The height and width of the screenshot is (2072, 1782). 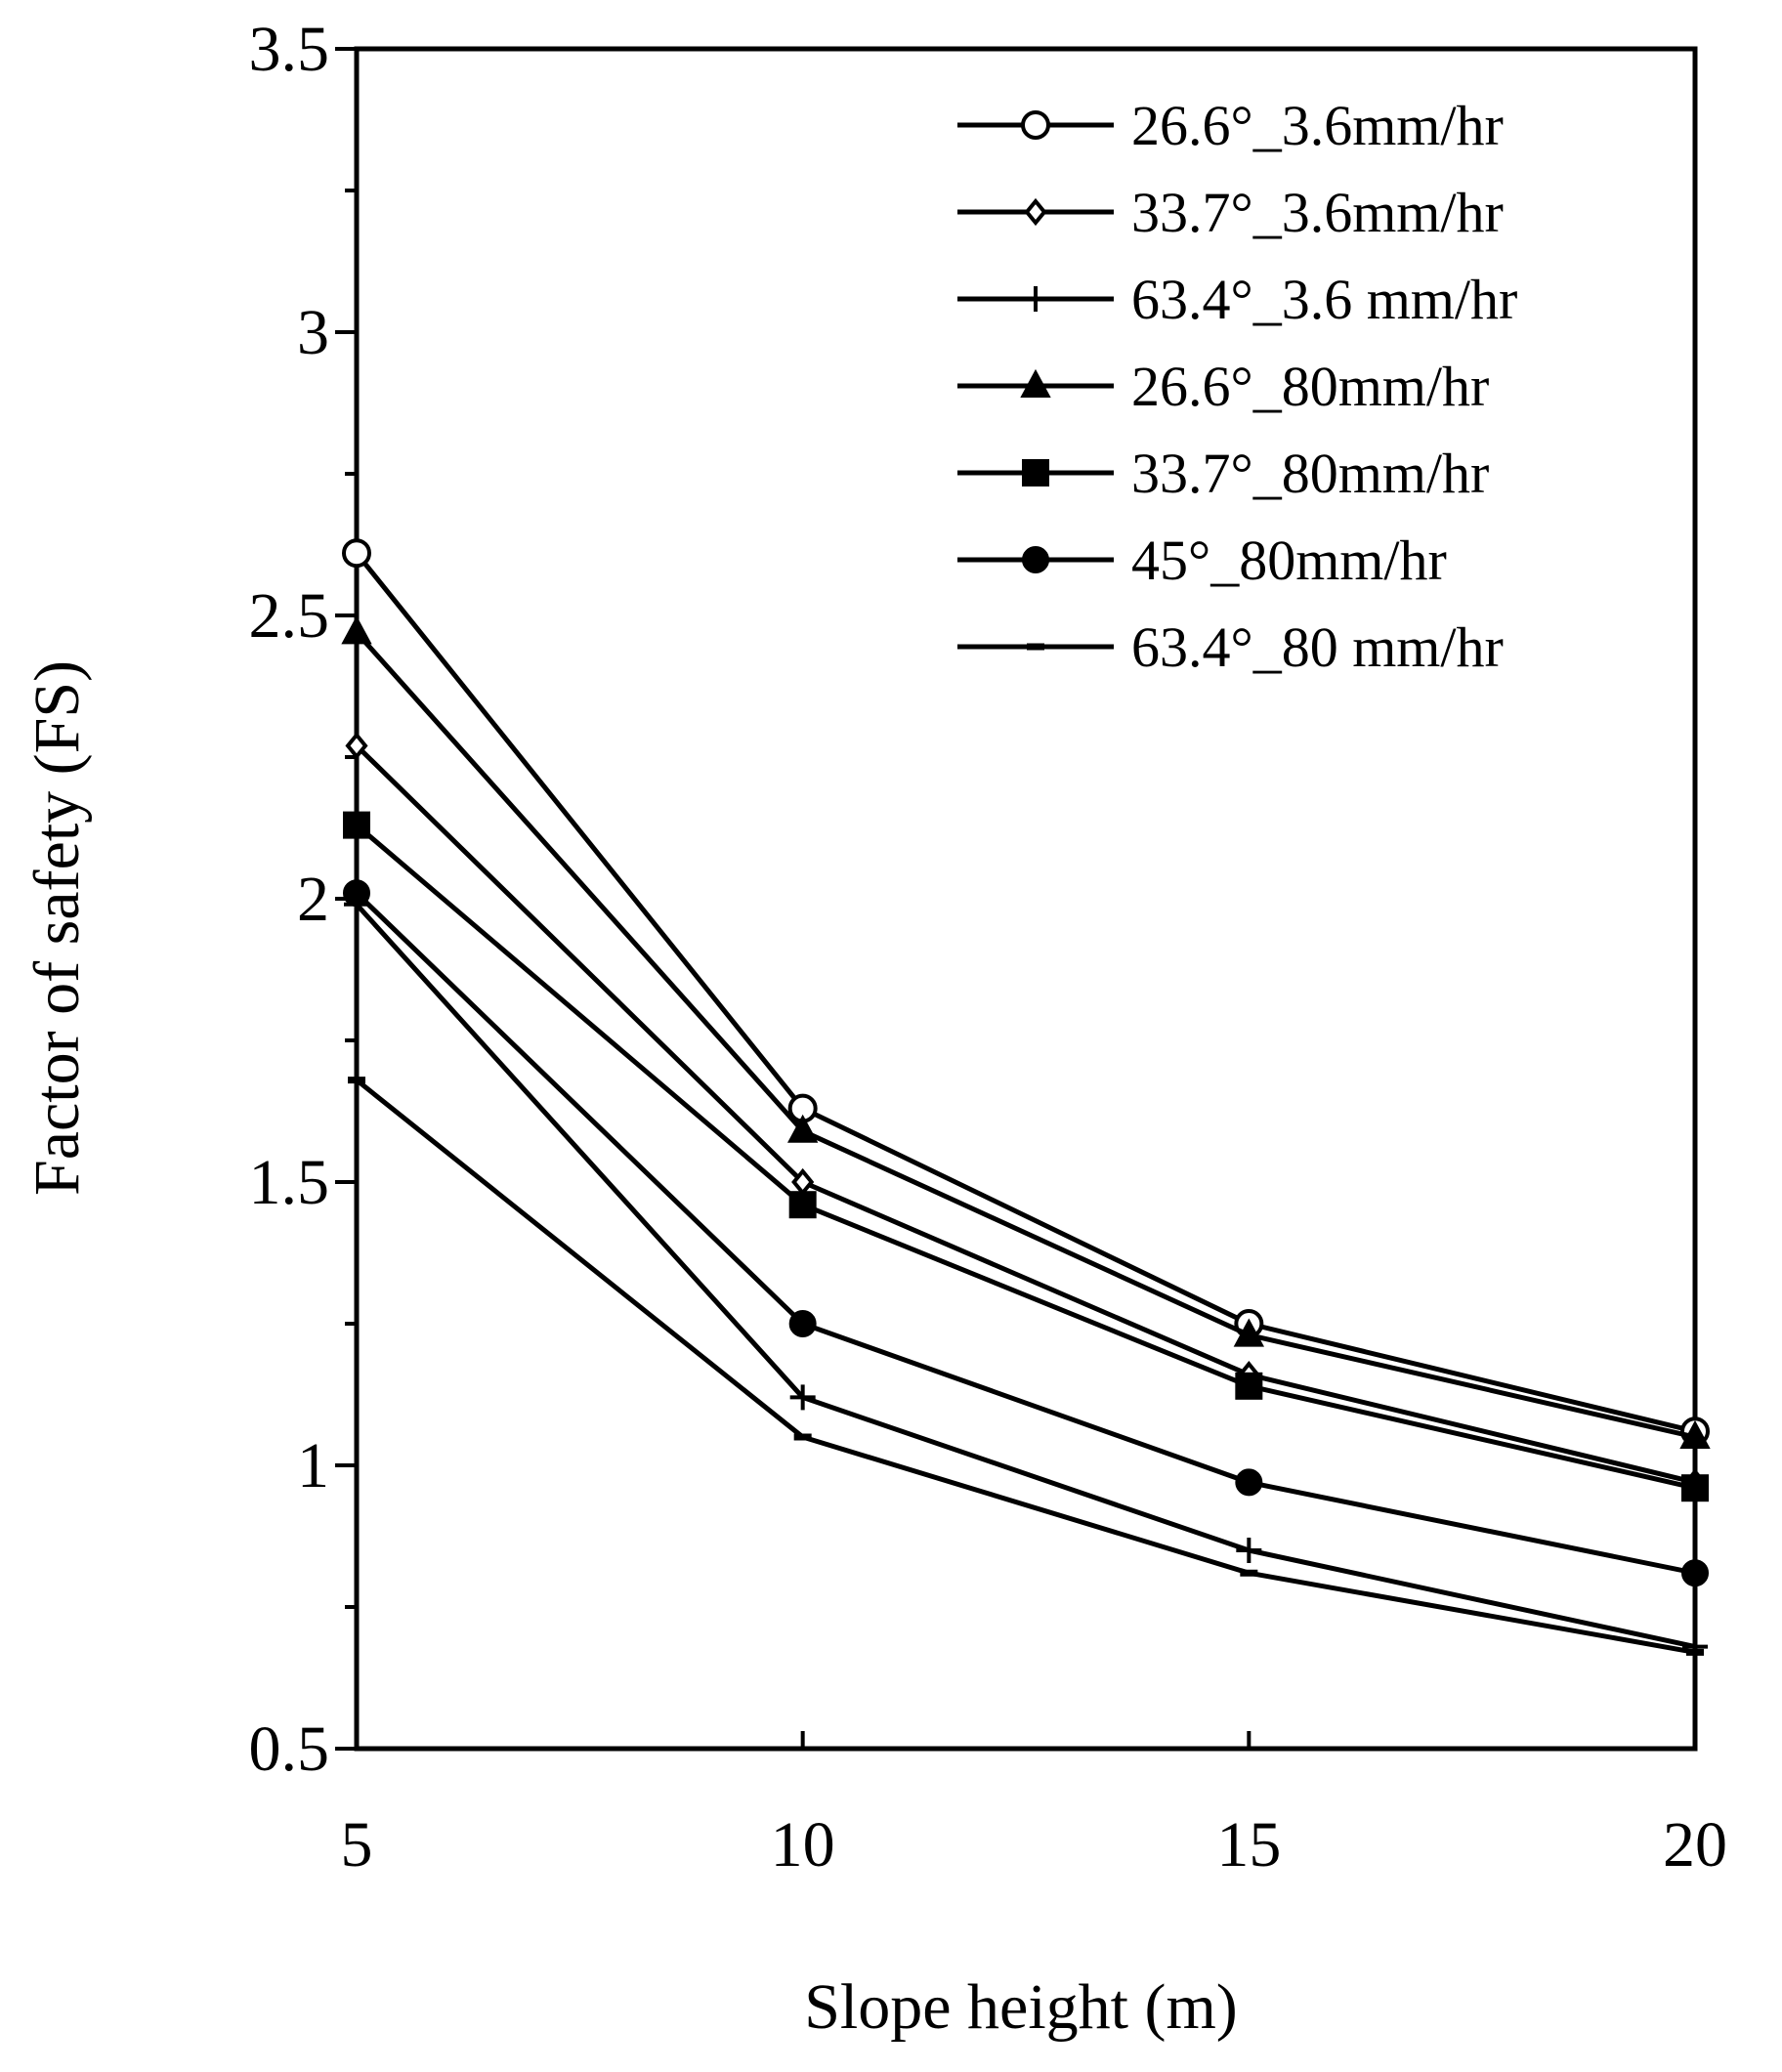 What do you see at coordinates (1324, 299) in the screenshot?
I see `legend-label: 63.4°_3.6 mm/hr` at bounding box center [1324, 299].